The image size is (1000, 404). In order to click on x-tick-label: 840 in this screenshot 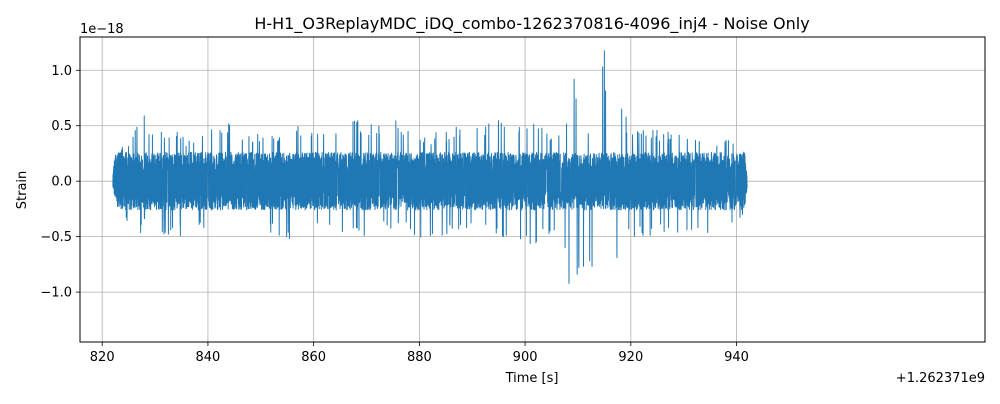, I will do `click(208, 357)`.